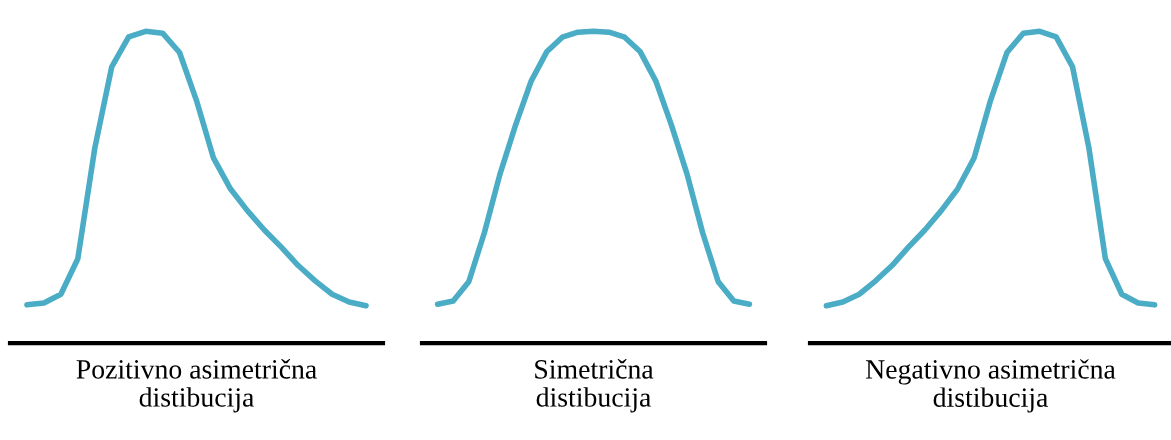  Describe the element at coordinates (196, 386) in the screenshot. I see `x-axis-title: Pozitivno asimetrična distibucija` at that location.